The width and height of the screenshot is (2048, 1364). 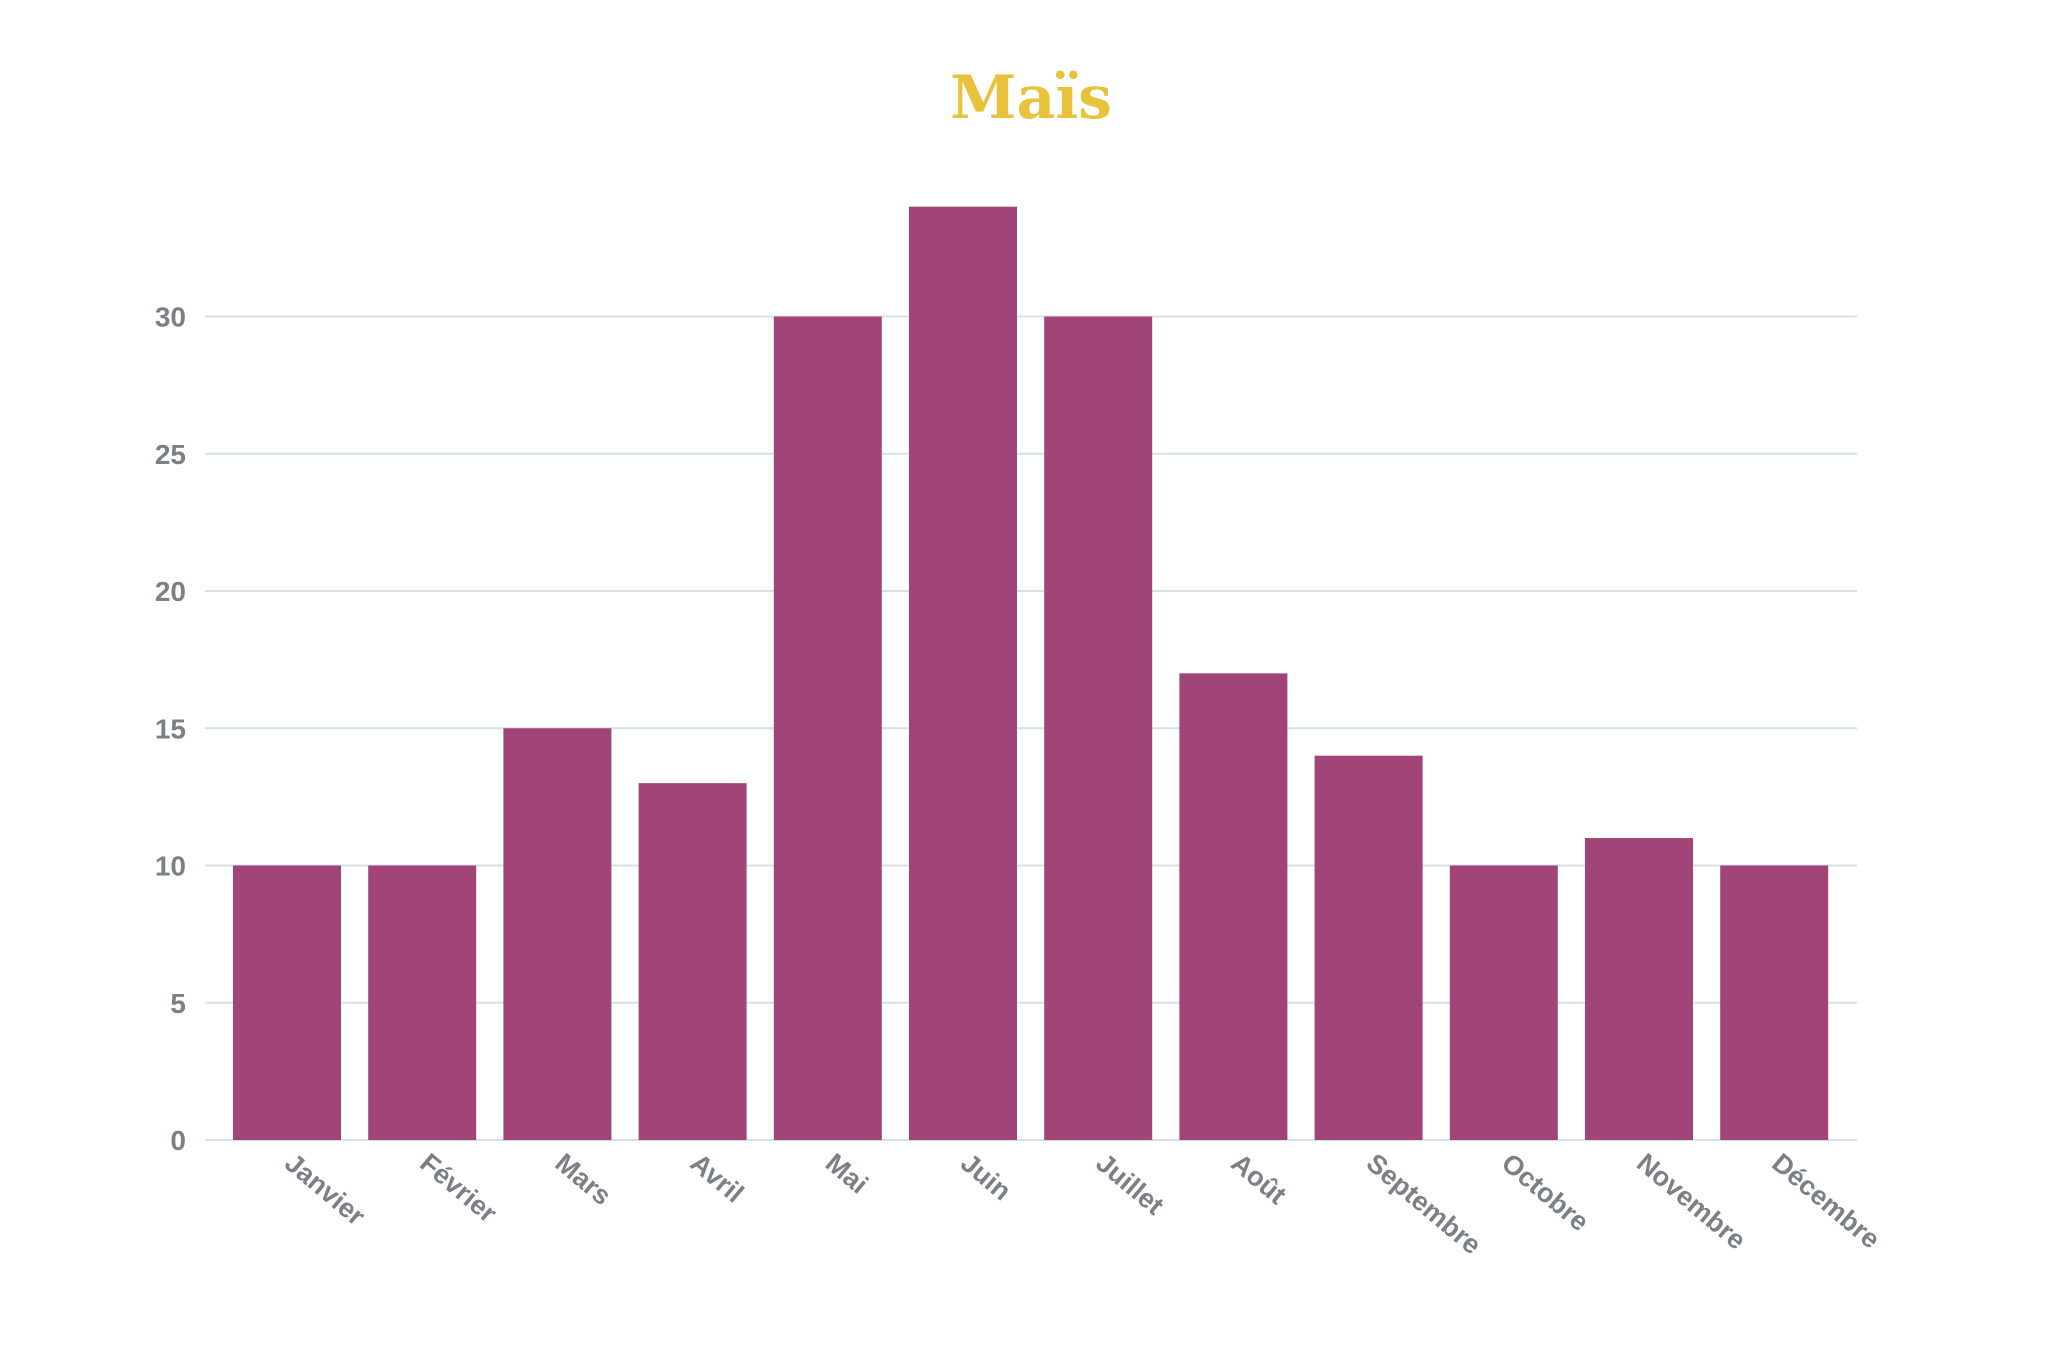 What do you see at coordinates (827, 728) in the screenshot?
I see `bar-mai` at bounding box center [827, 728].